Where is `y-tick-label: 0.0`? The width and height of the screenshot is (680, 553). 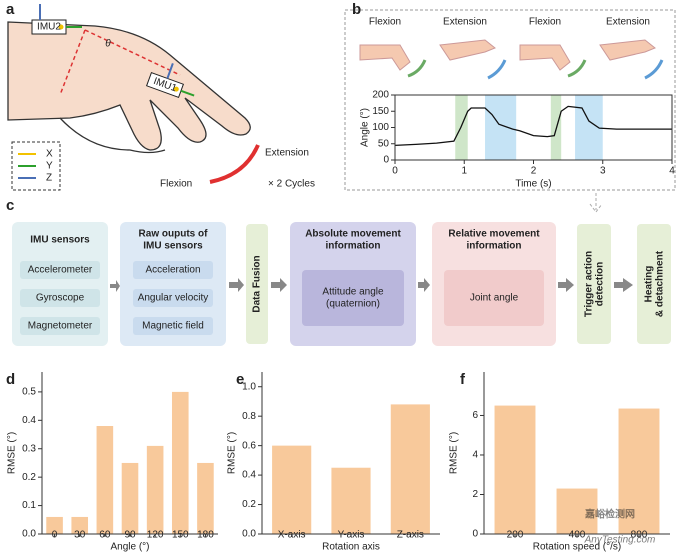
y-tick-label: 0.0 is located at coordinates (29, 534).